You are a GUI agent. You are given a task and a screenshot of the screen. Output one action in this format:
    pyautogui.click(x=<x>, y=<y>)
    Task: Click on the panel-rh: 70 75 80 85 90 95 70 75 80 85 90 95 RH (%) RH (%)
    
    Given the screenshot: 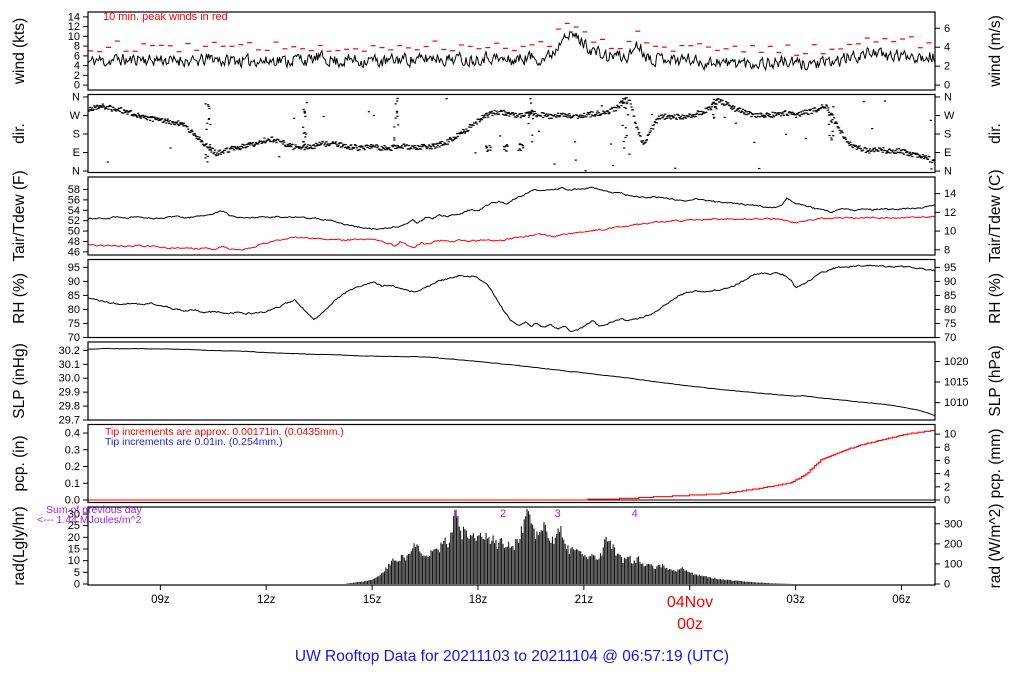 What is the action you would take?
    pyautogui.click(x=507, y=301)
    